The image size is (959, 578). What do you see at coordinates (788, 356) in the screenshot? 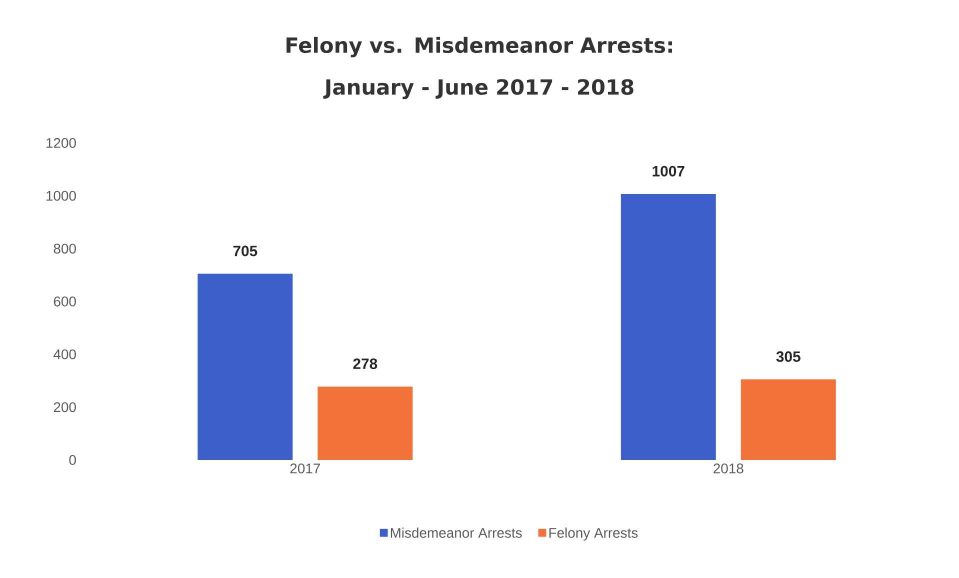
I see `data-label: 305` at bounding box center [788, 356].